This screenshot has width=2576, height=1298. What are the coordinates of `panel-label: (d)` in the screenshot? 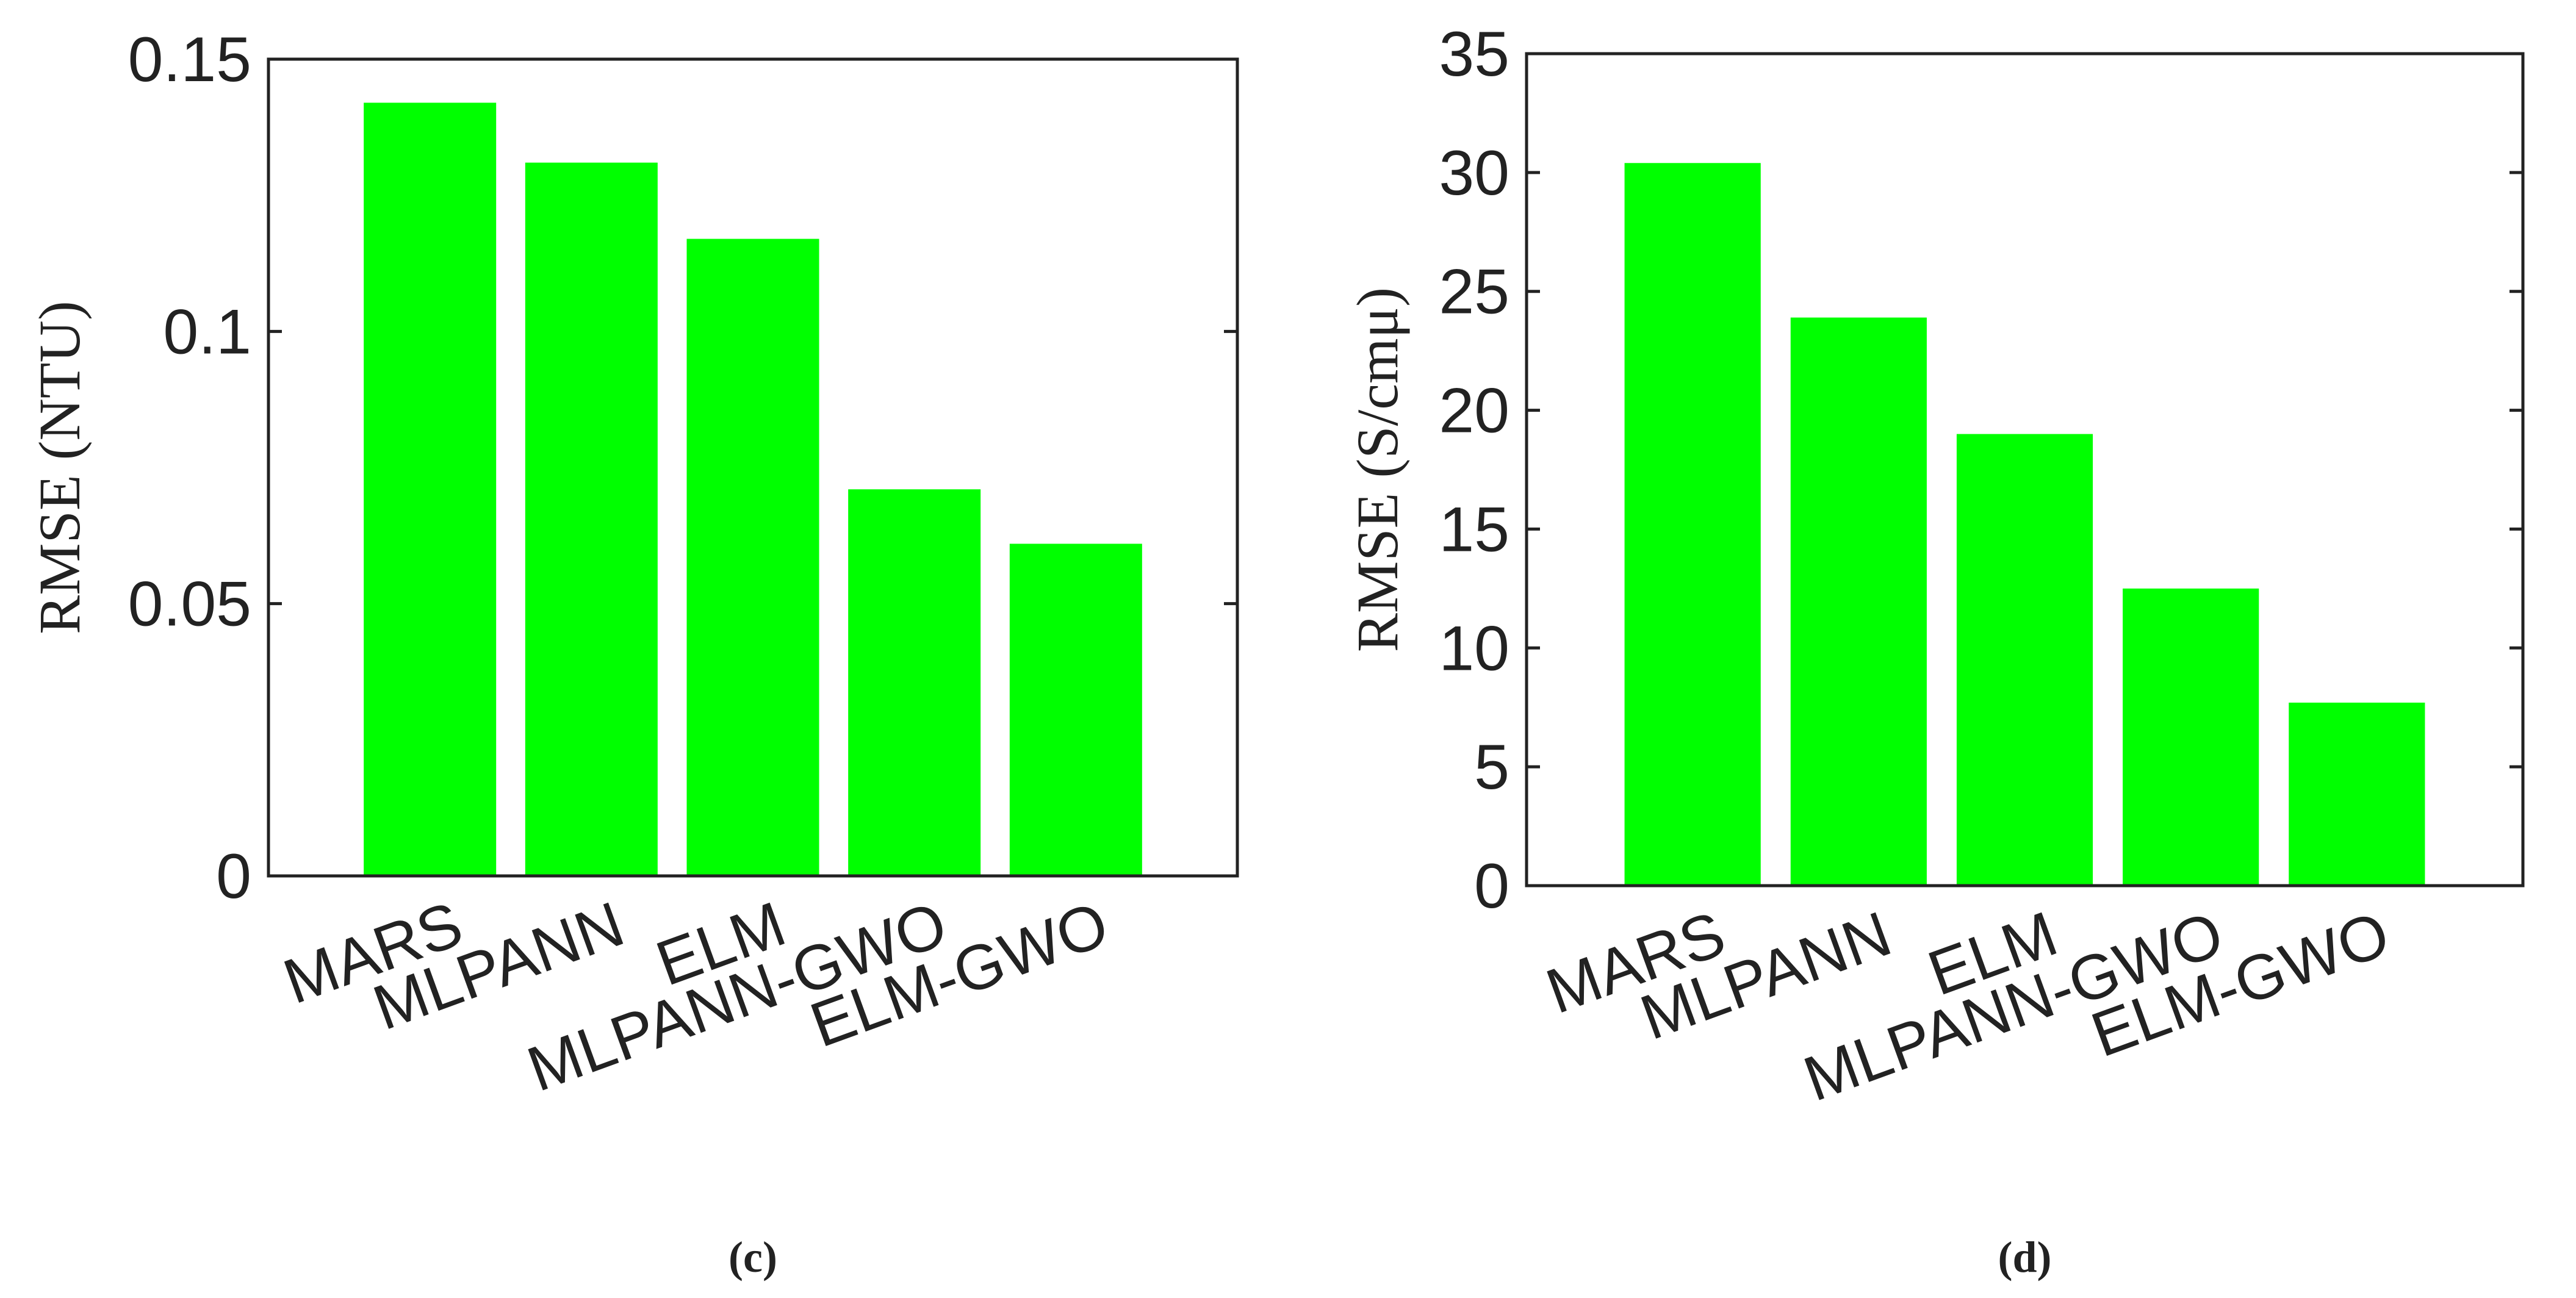 It's located at (2025, 1257).